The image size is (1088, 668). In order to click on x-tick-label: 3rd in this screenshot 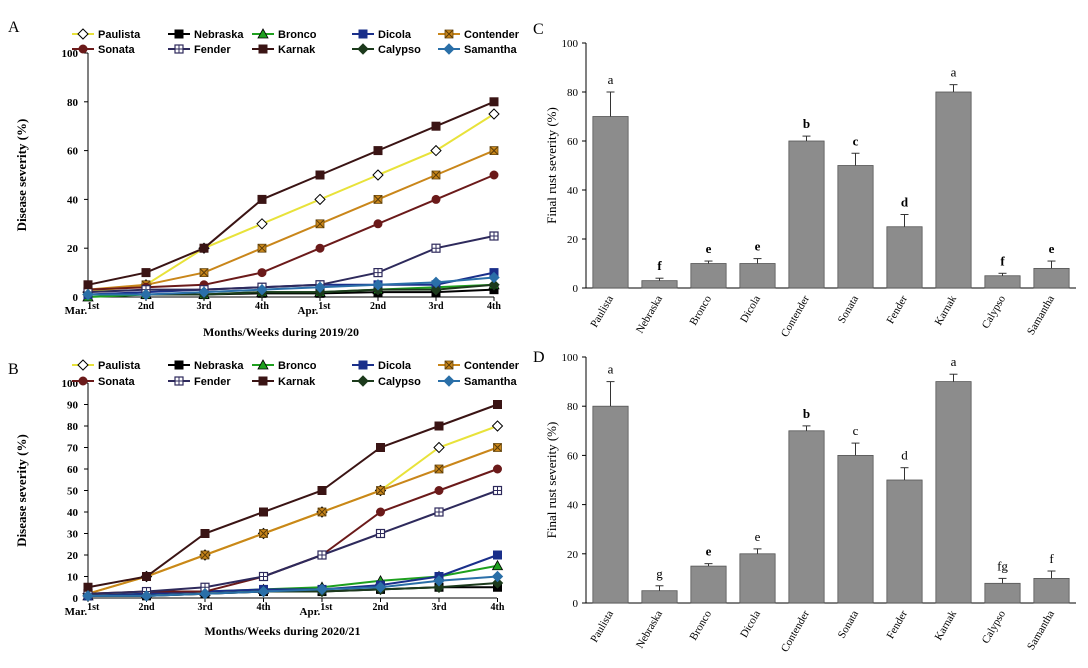, I will do `click(205, 607)`.